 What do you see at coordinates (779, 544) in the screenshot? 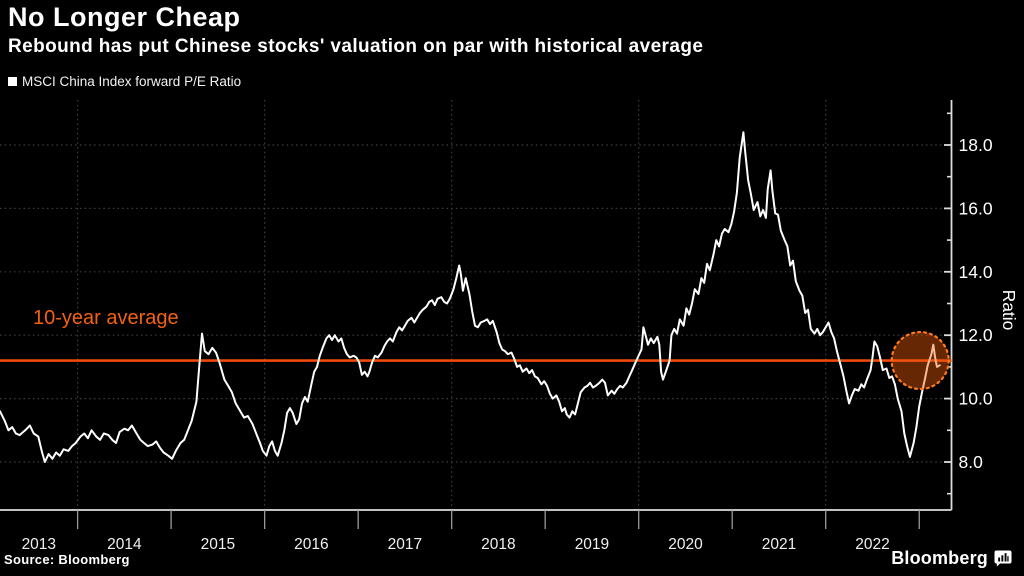
I see `year-label-2021: 2021` at bounding box center [779, 544].